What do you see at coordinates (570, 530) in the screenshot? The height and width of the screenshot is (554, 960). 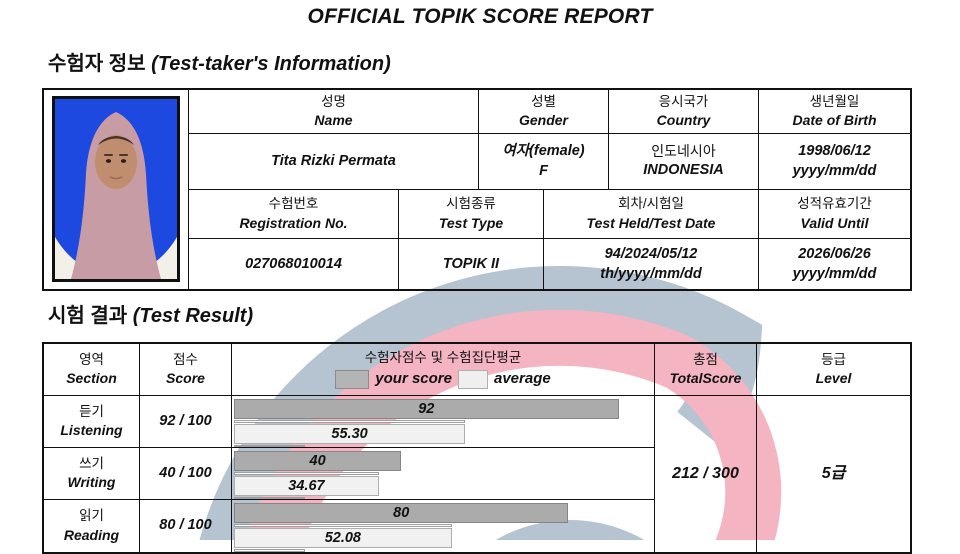 I see `watermark-inner-circle` at bounding box center [570, 530].